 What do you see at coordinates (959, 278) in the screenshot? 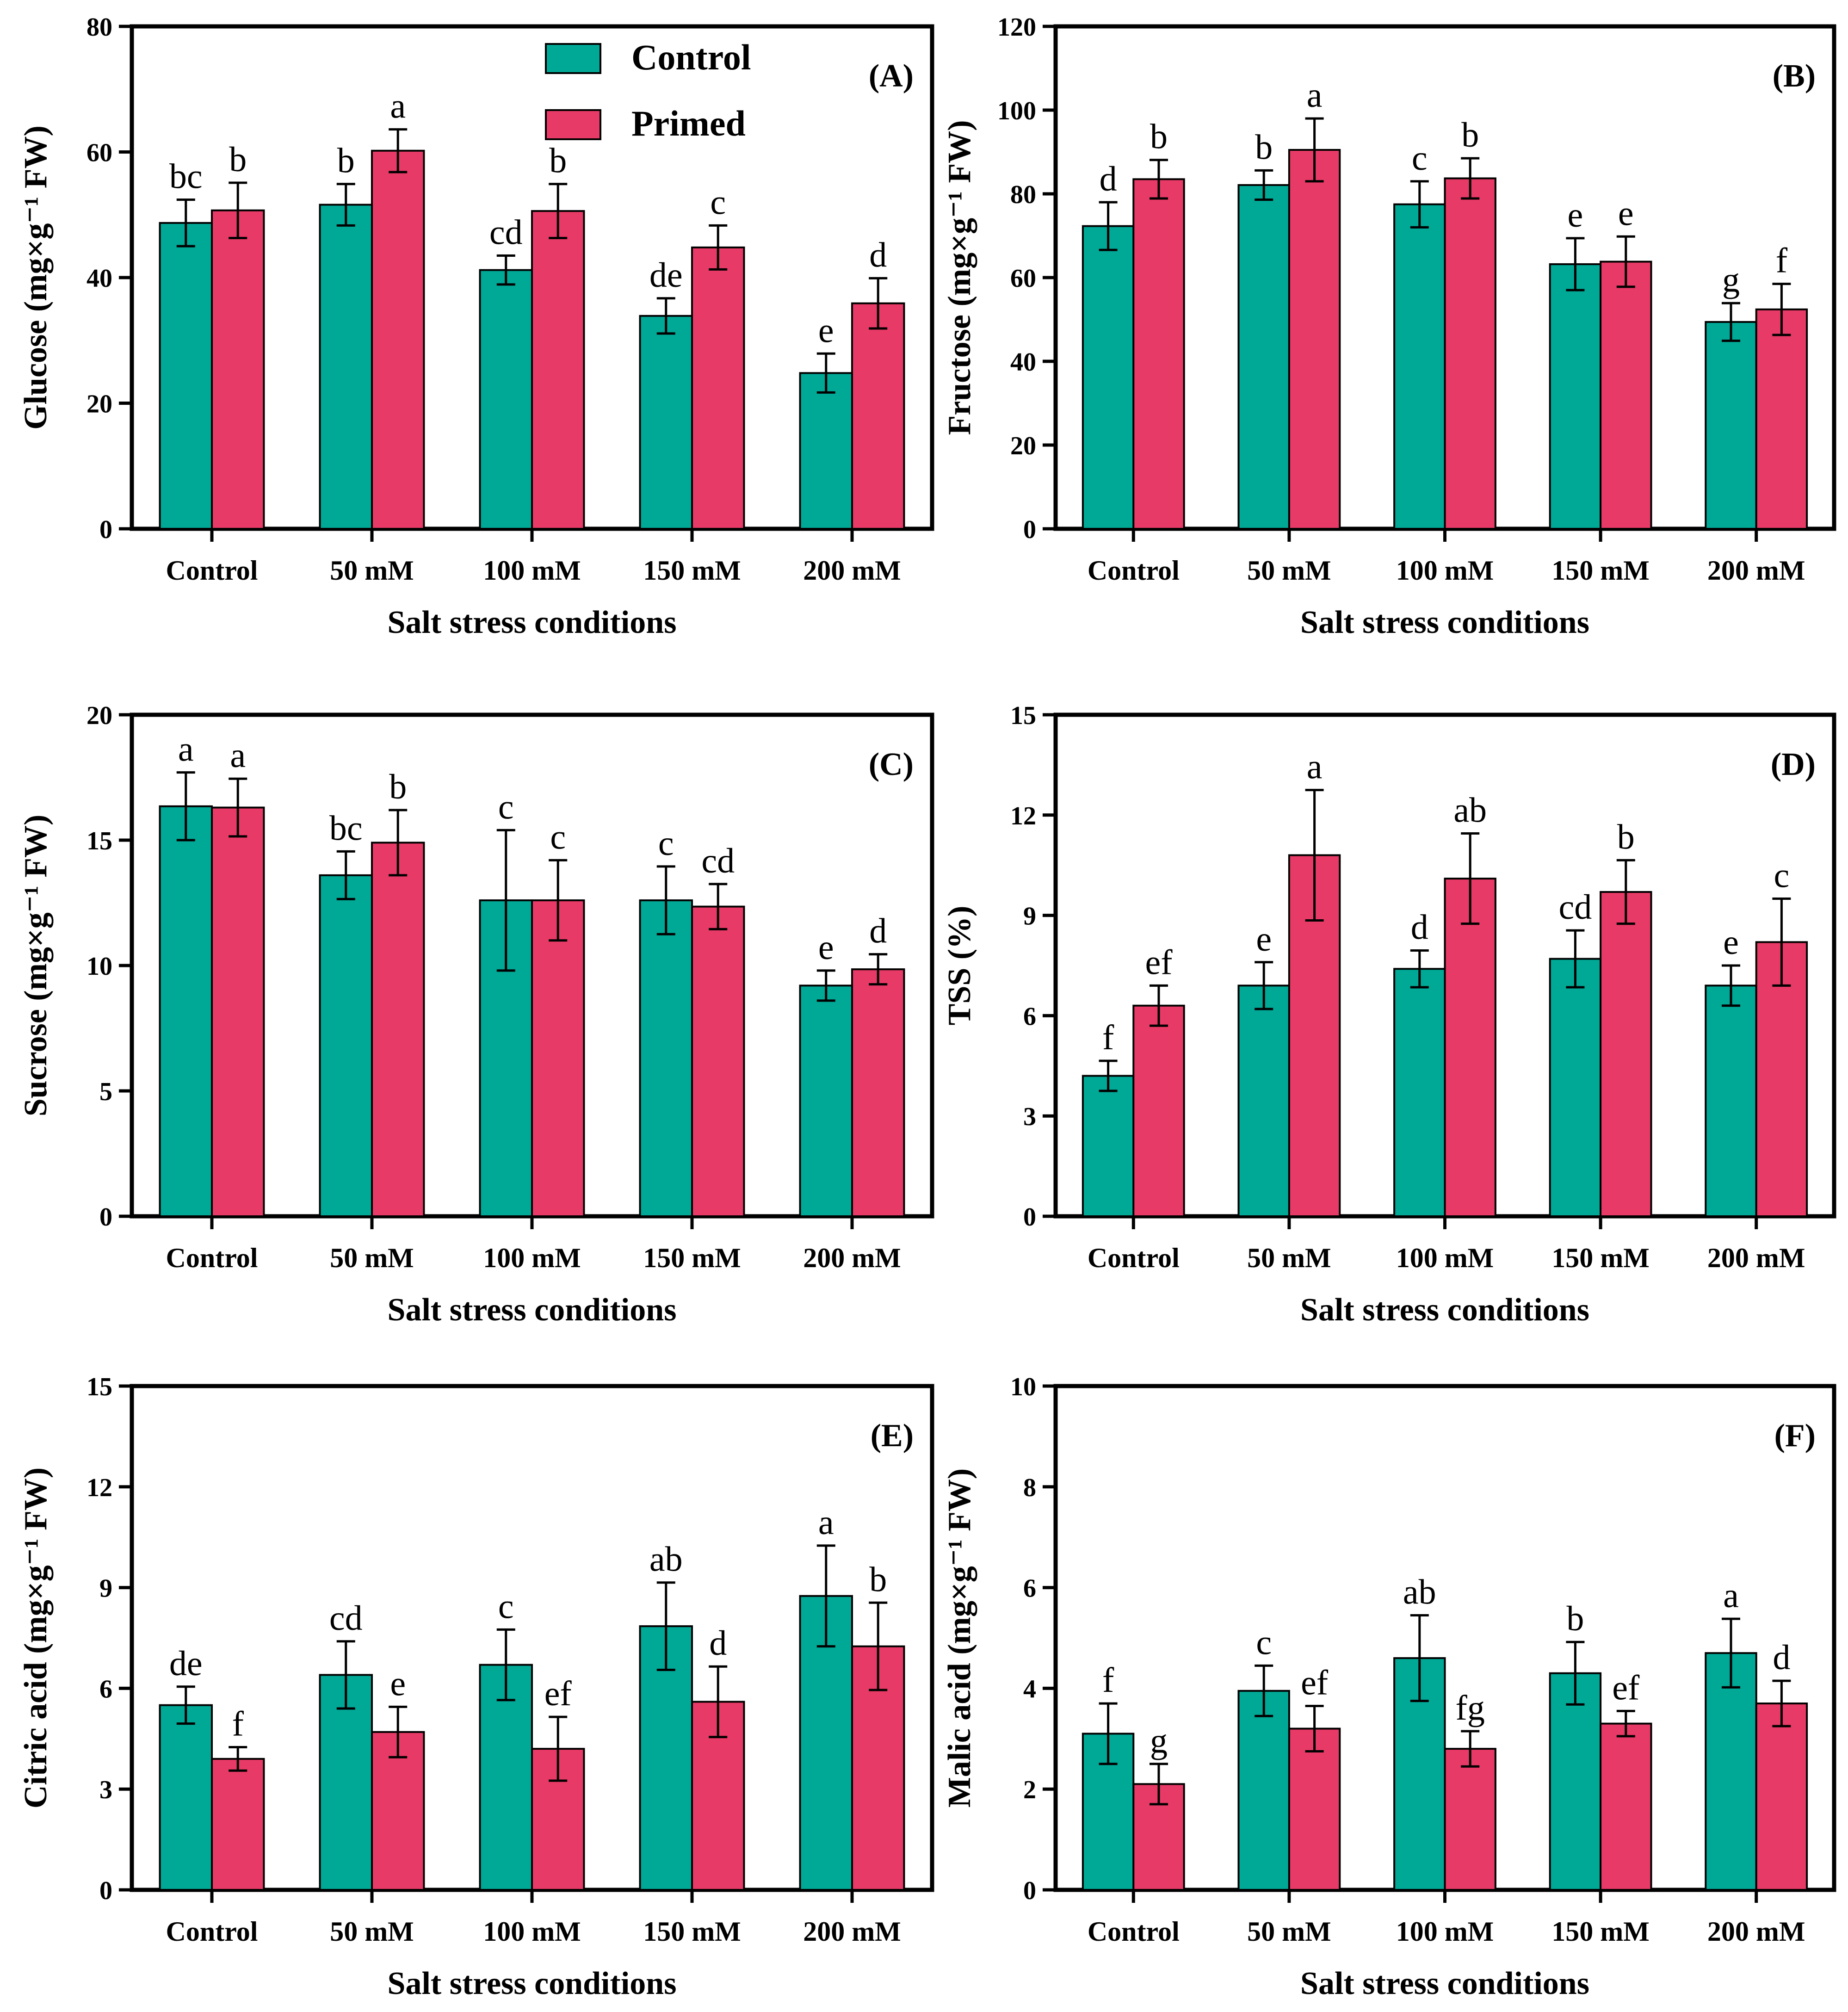
I see `y-axis-title: Fructose (mg×g⁻¹ FW)` at bounding box center [959, 278].